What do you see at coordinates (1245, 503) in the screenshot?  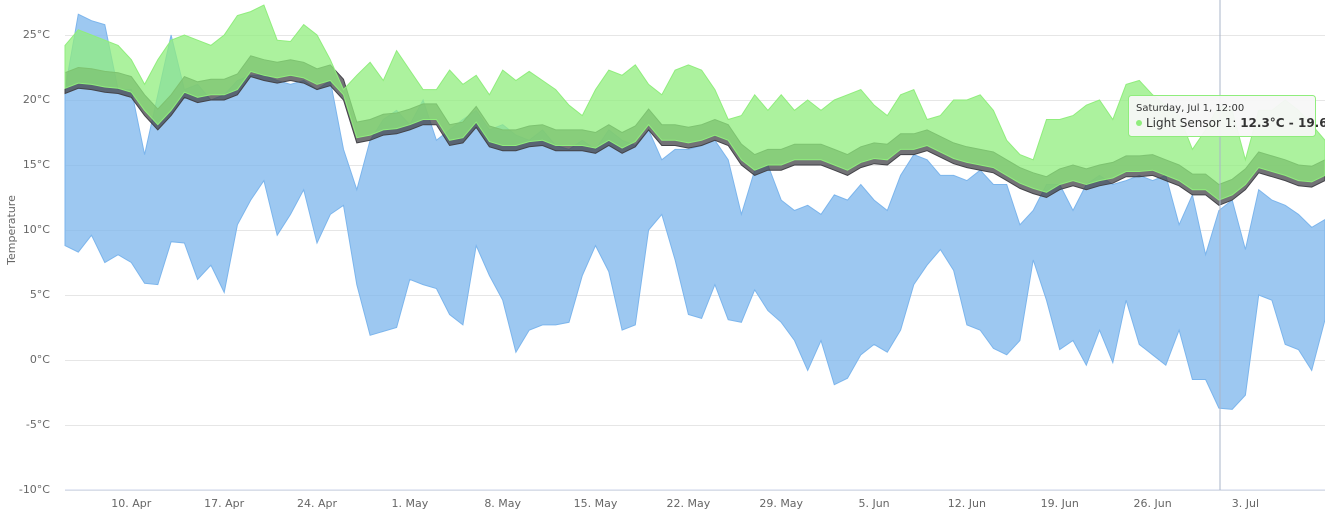 I see `x-tick-label: 3. Jul` at bounding box center [1245, 503].